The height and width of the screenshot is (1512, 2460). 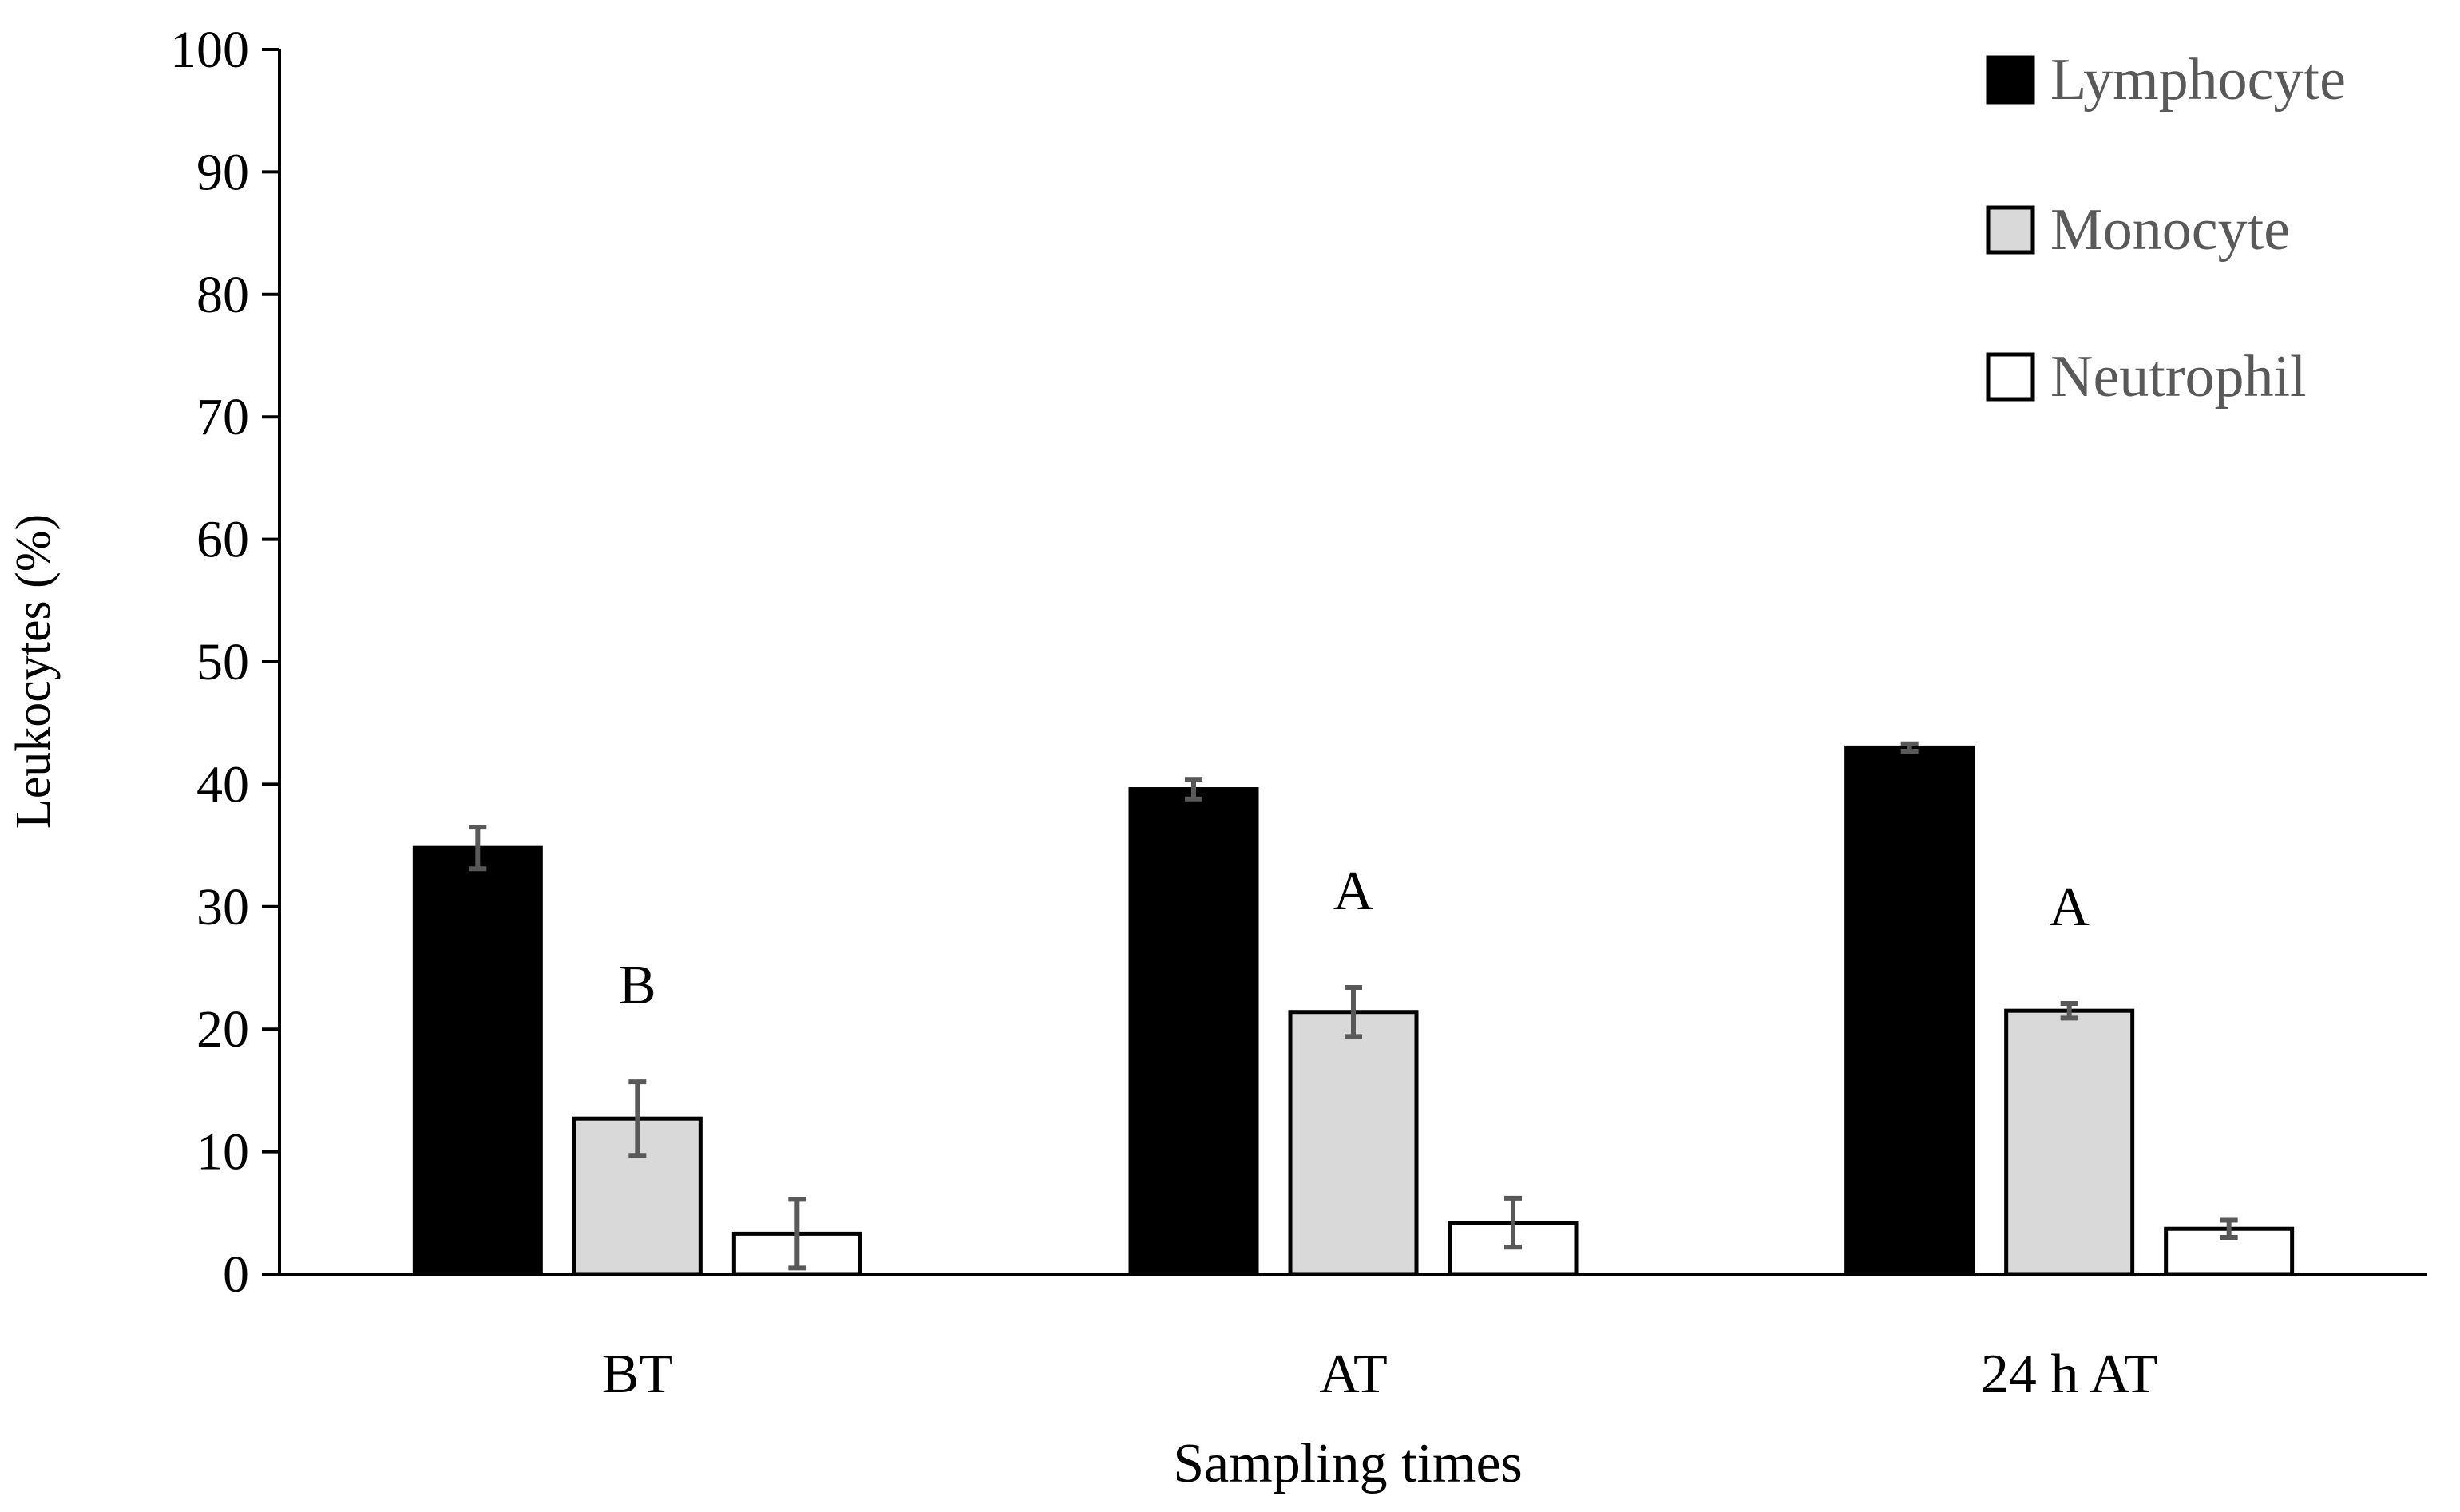 I want to click on y-tick-label: 80, so click(x=223, y=295).